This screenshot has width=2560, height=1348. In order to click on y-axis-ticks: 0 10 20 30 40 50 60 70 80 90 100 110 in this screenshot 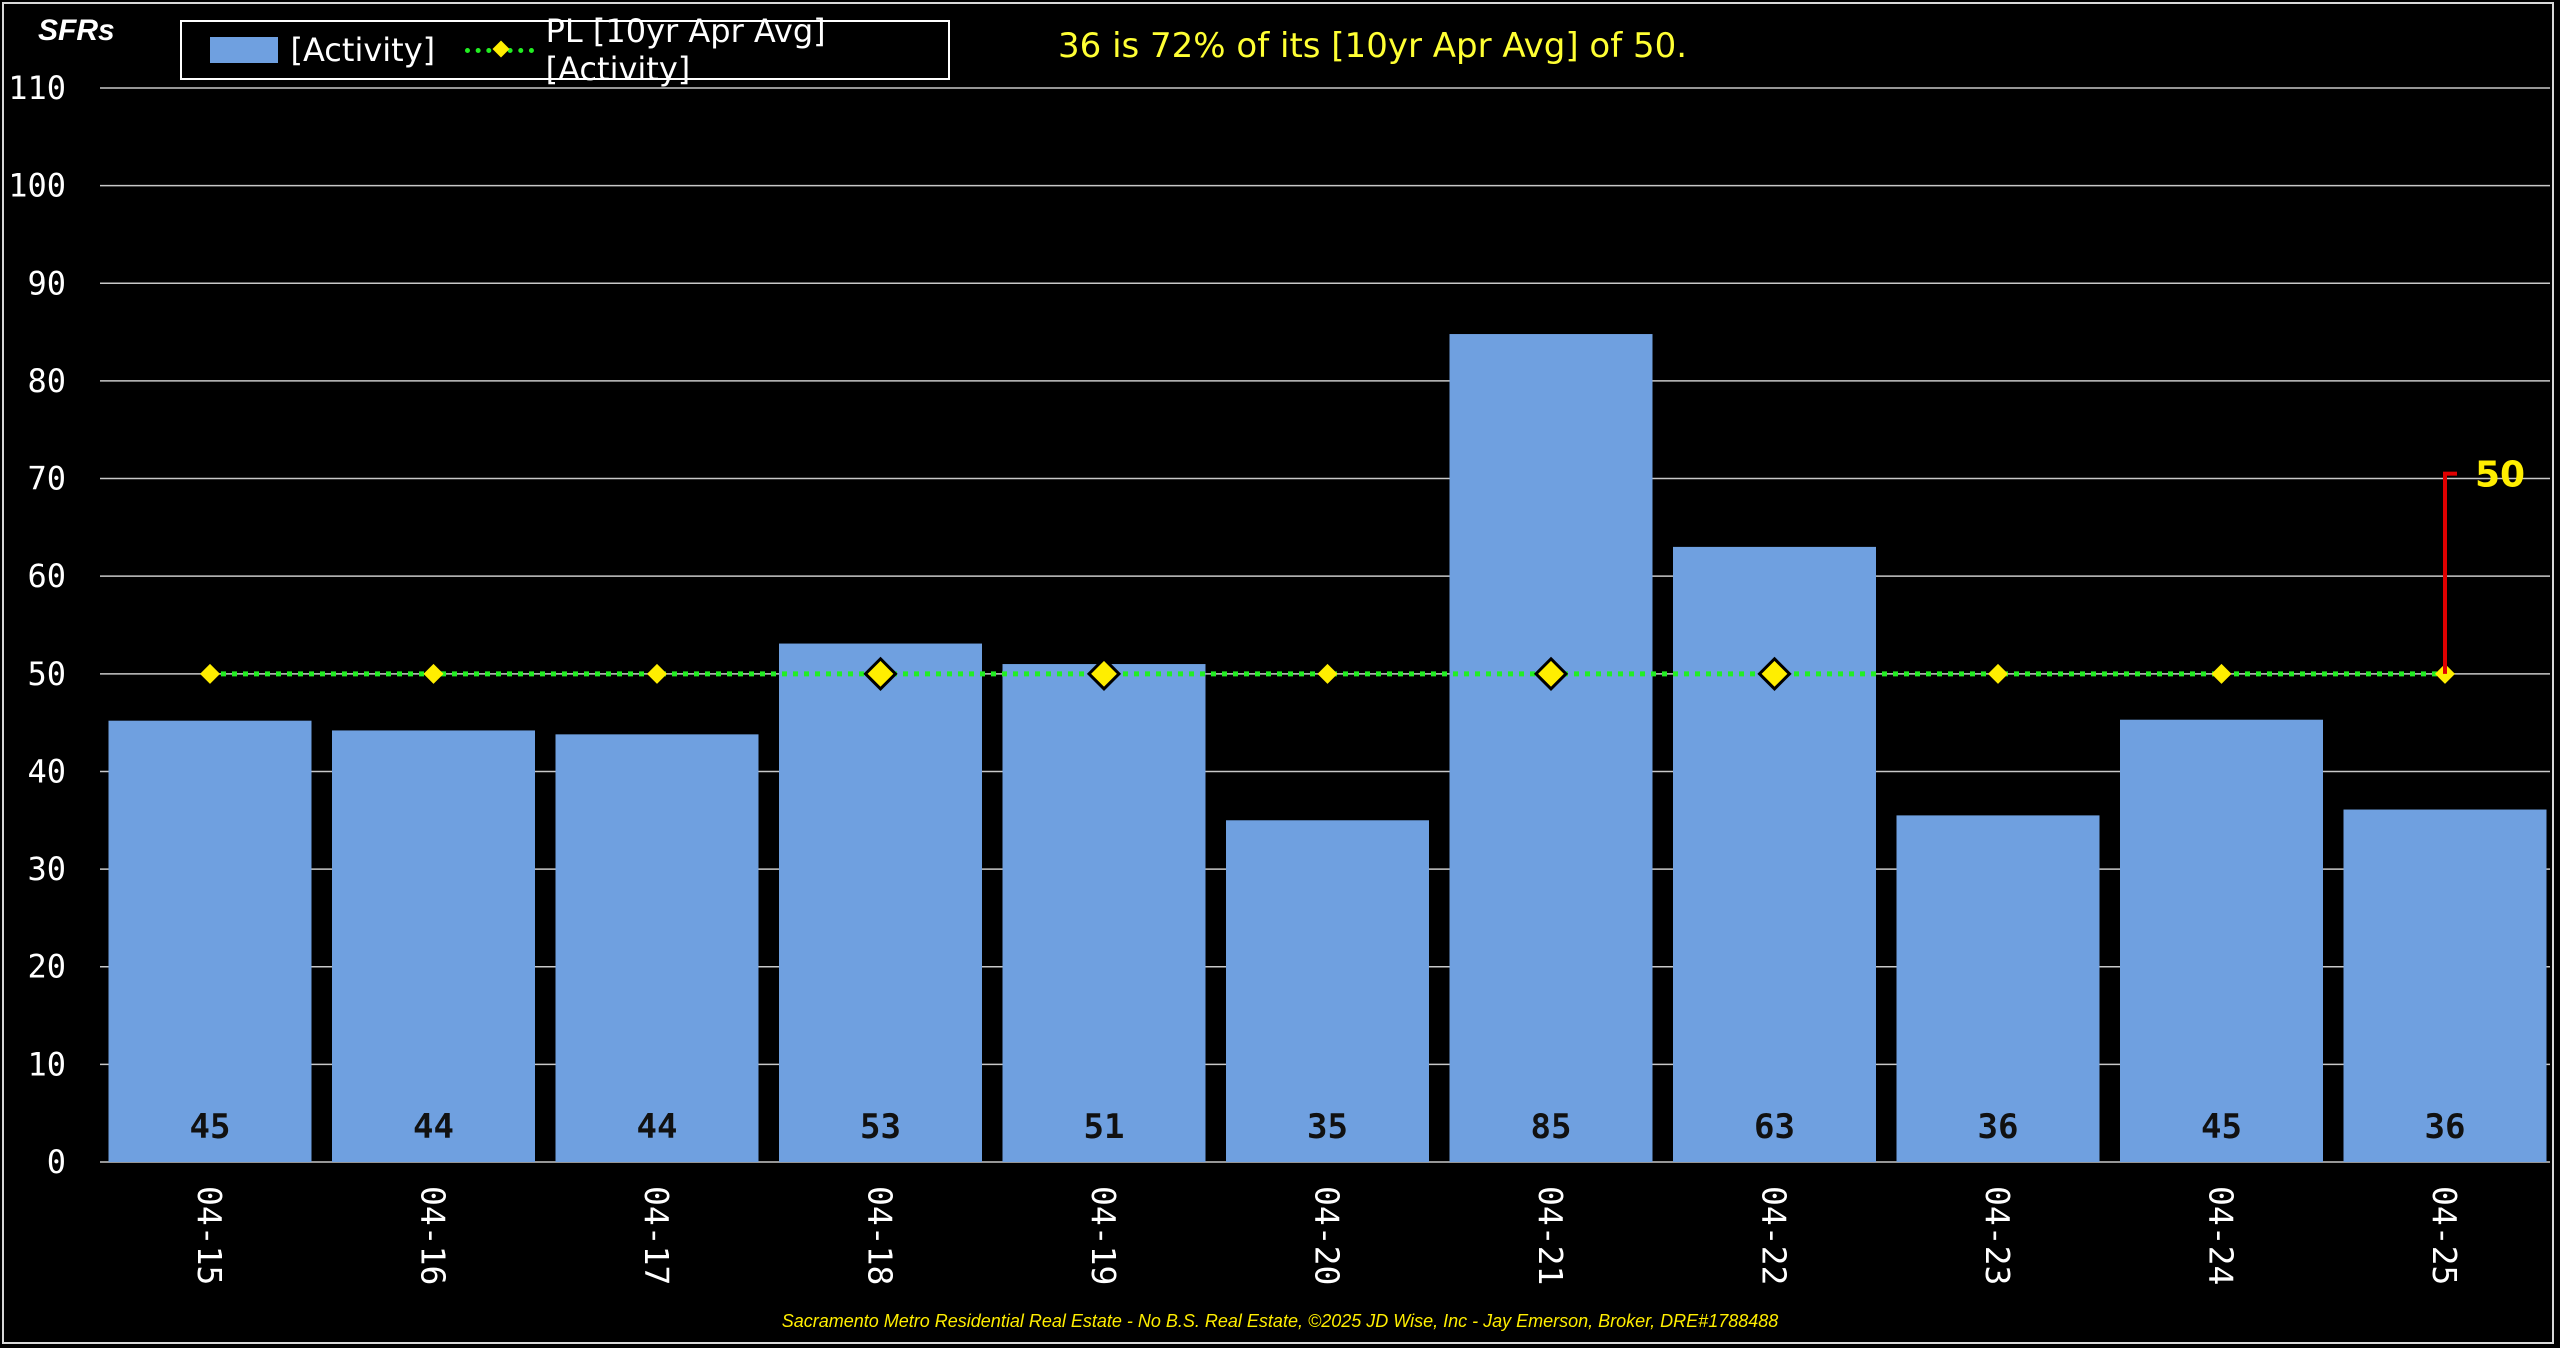, I will do `click(37, 625)`.